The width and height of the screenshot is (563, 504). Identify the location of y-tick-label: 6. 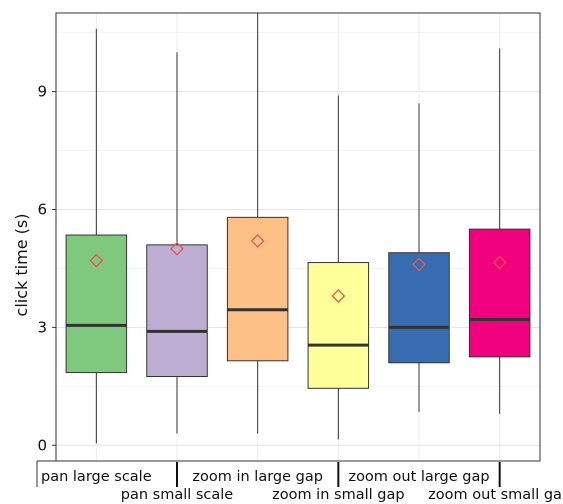
(42, 209).